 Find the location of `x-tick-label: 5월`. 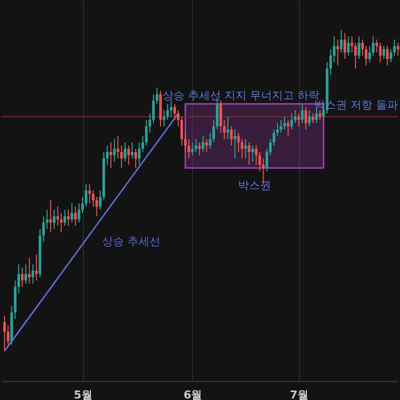

x-tick-label: 5월 is located at coordinates (83, 394).